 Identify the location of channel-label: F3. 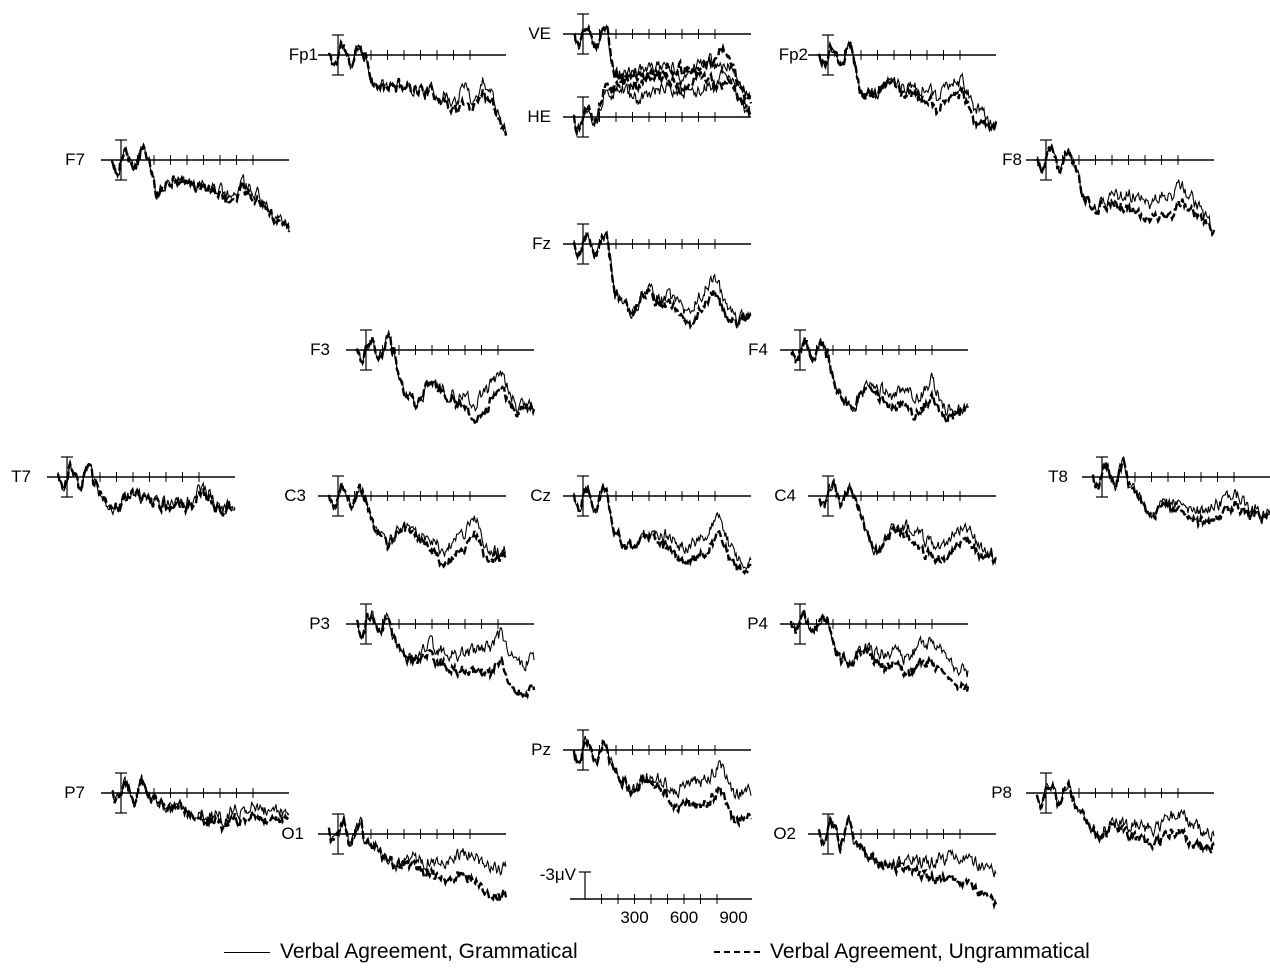
(320, 349).